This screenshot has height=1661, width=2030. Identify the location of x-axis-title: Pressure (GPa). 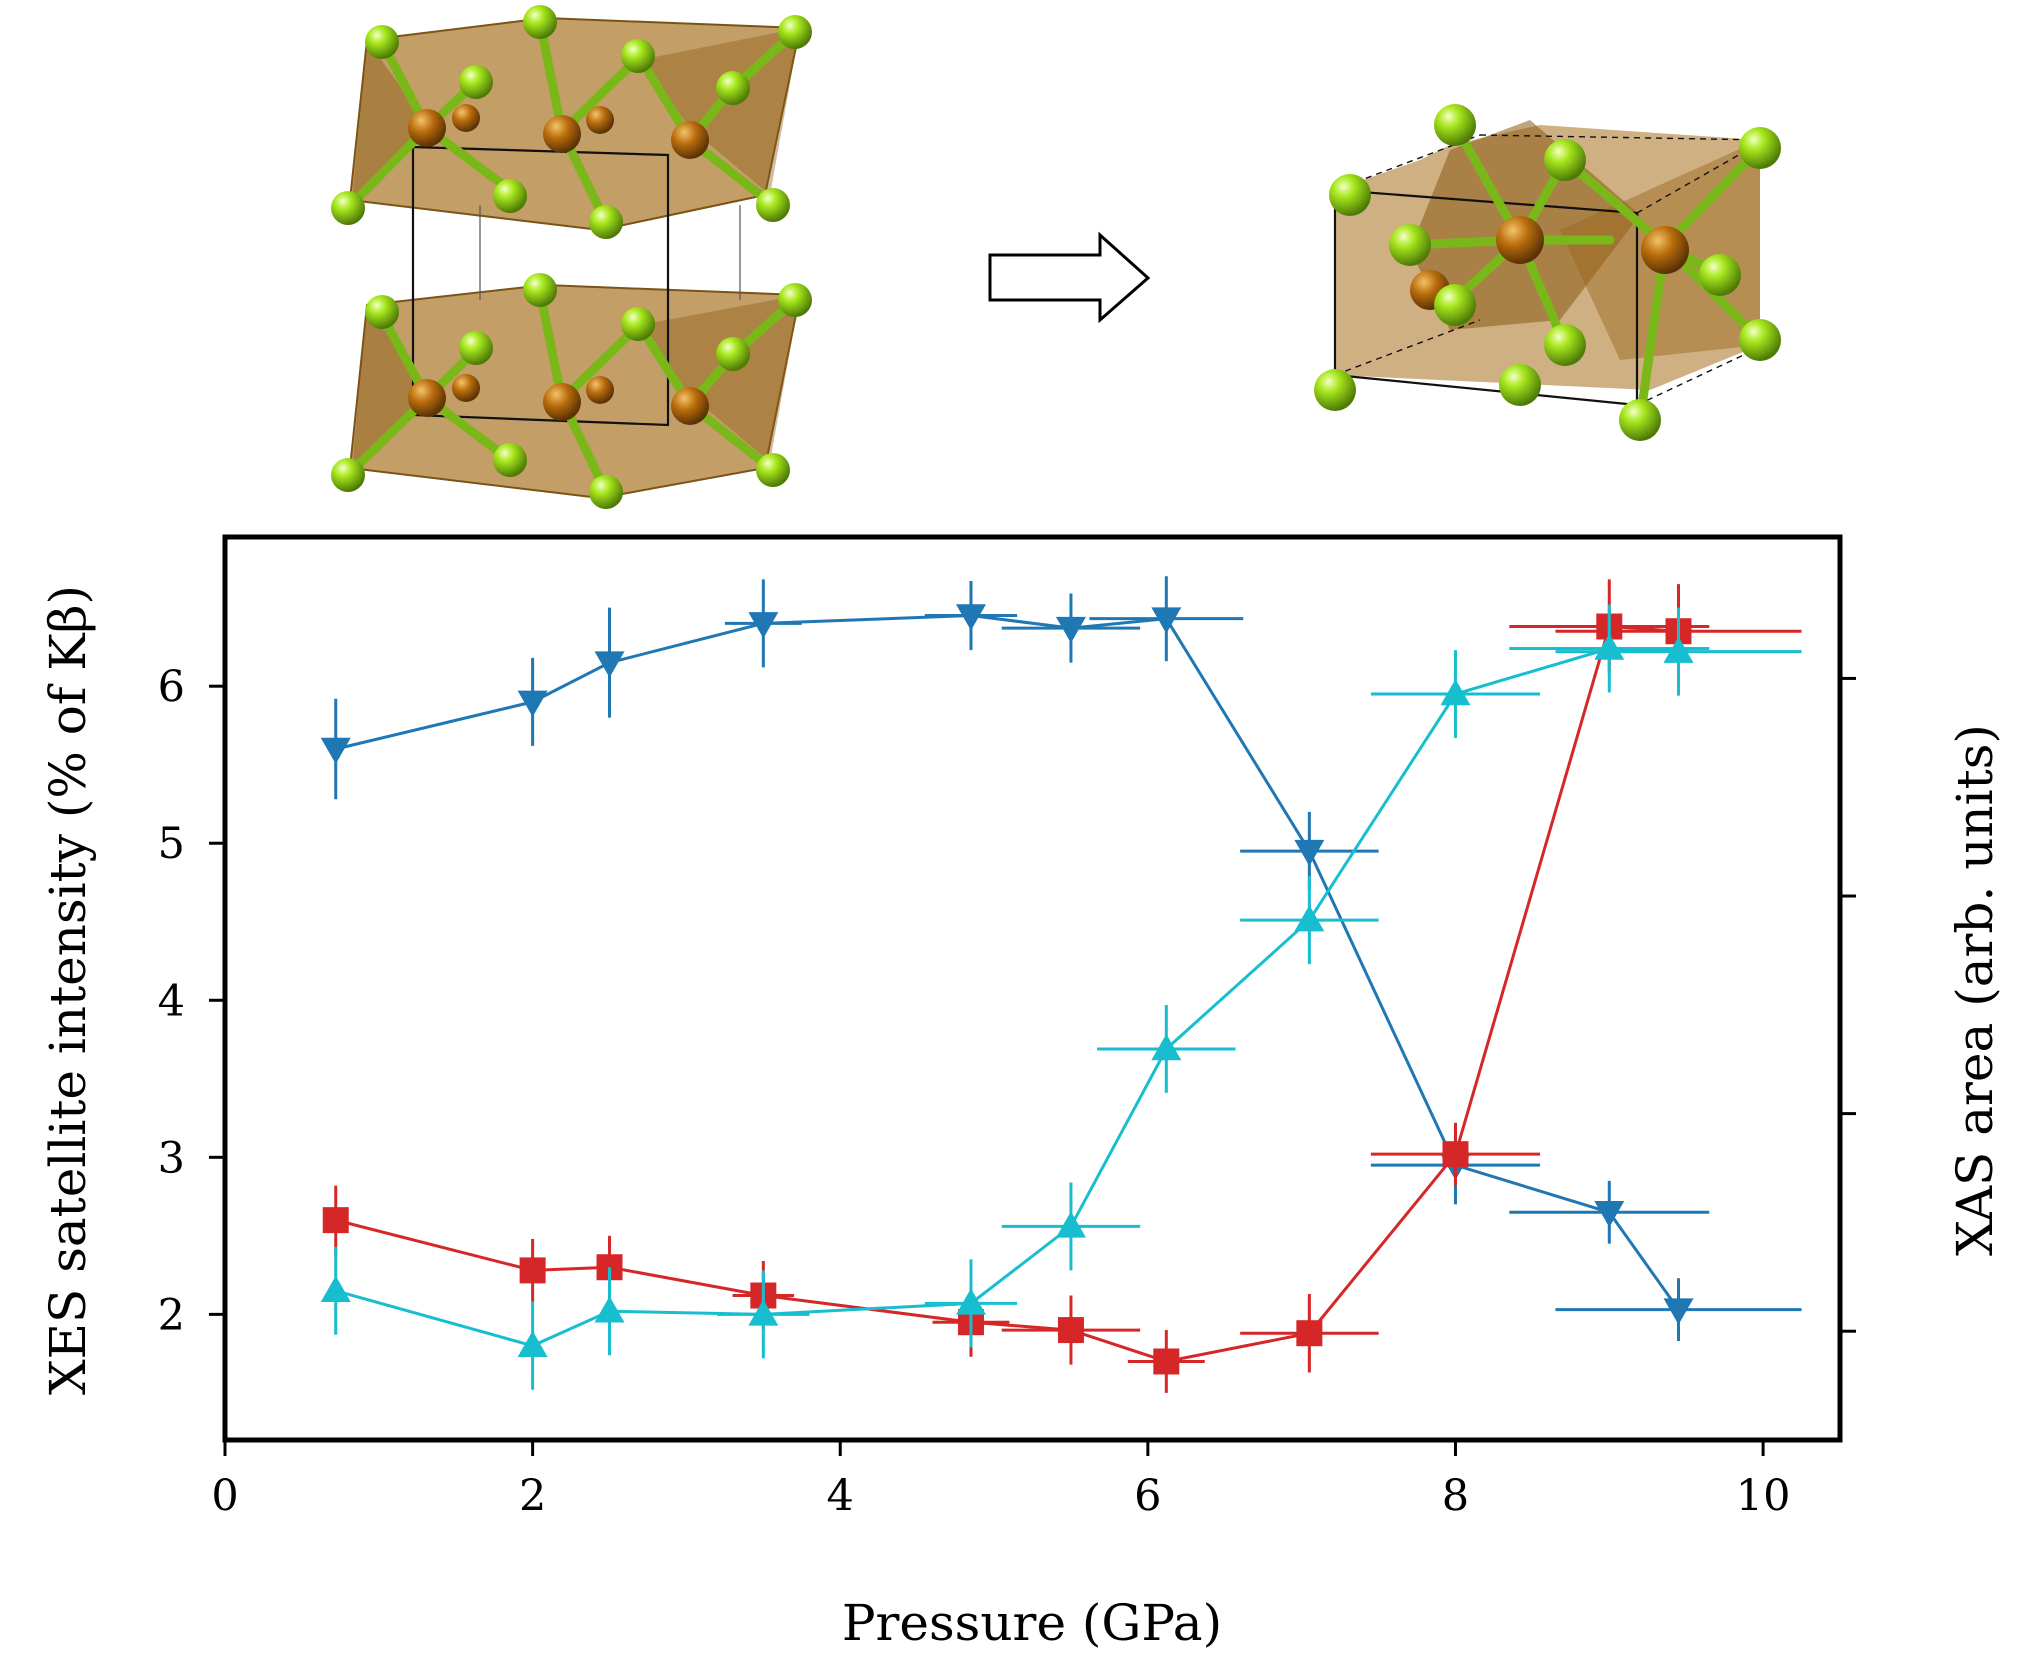
(1032, 1623).